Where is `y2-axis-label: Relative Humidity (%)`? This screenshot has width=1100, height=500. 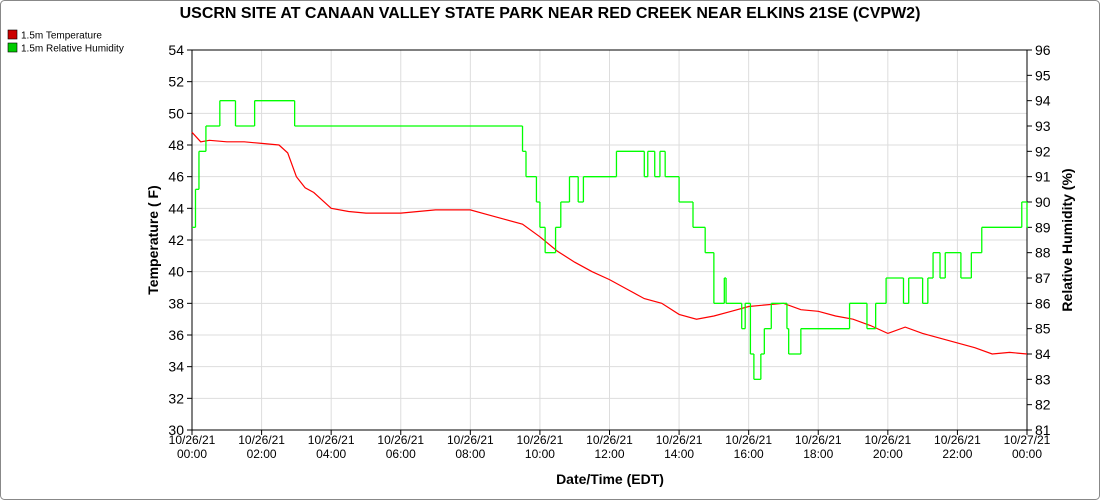
y2-axis-label: Relative Humidity (%) is located at coordinates (1067, 239).